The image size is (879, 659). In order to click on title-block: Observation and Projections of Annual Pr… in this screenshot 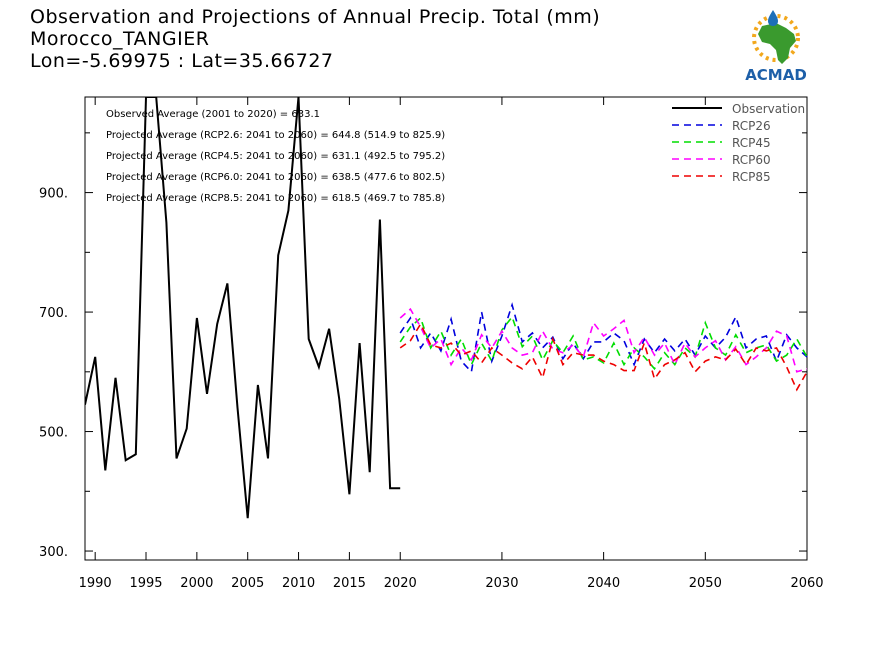, I will do `click(315, 39)`.